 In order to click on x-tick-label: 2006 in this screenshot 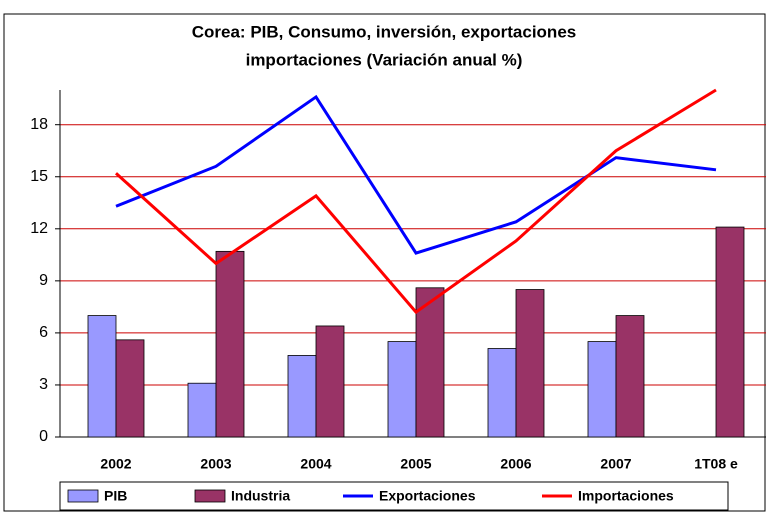, I will do `click(515, 464)`.